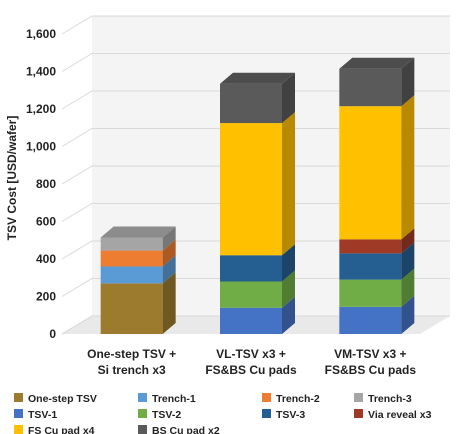 The height and width of the screenshot is (434, 474). I want to click on y-tick-label-1: 200, so click(46, 297).